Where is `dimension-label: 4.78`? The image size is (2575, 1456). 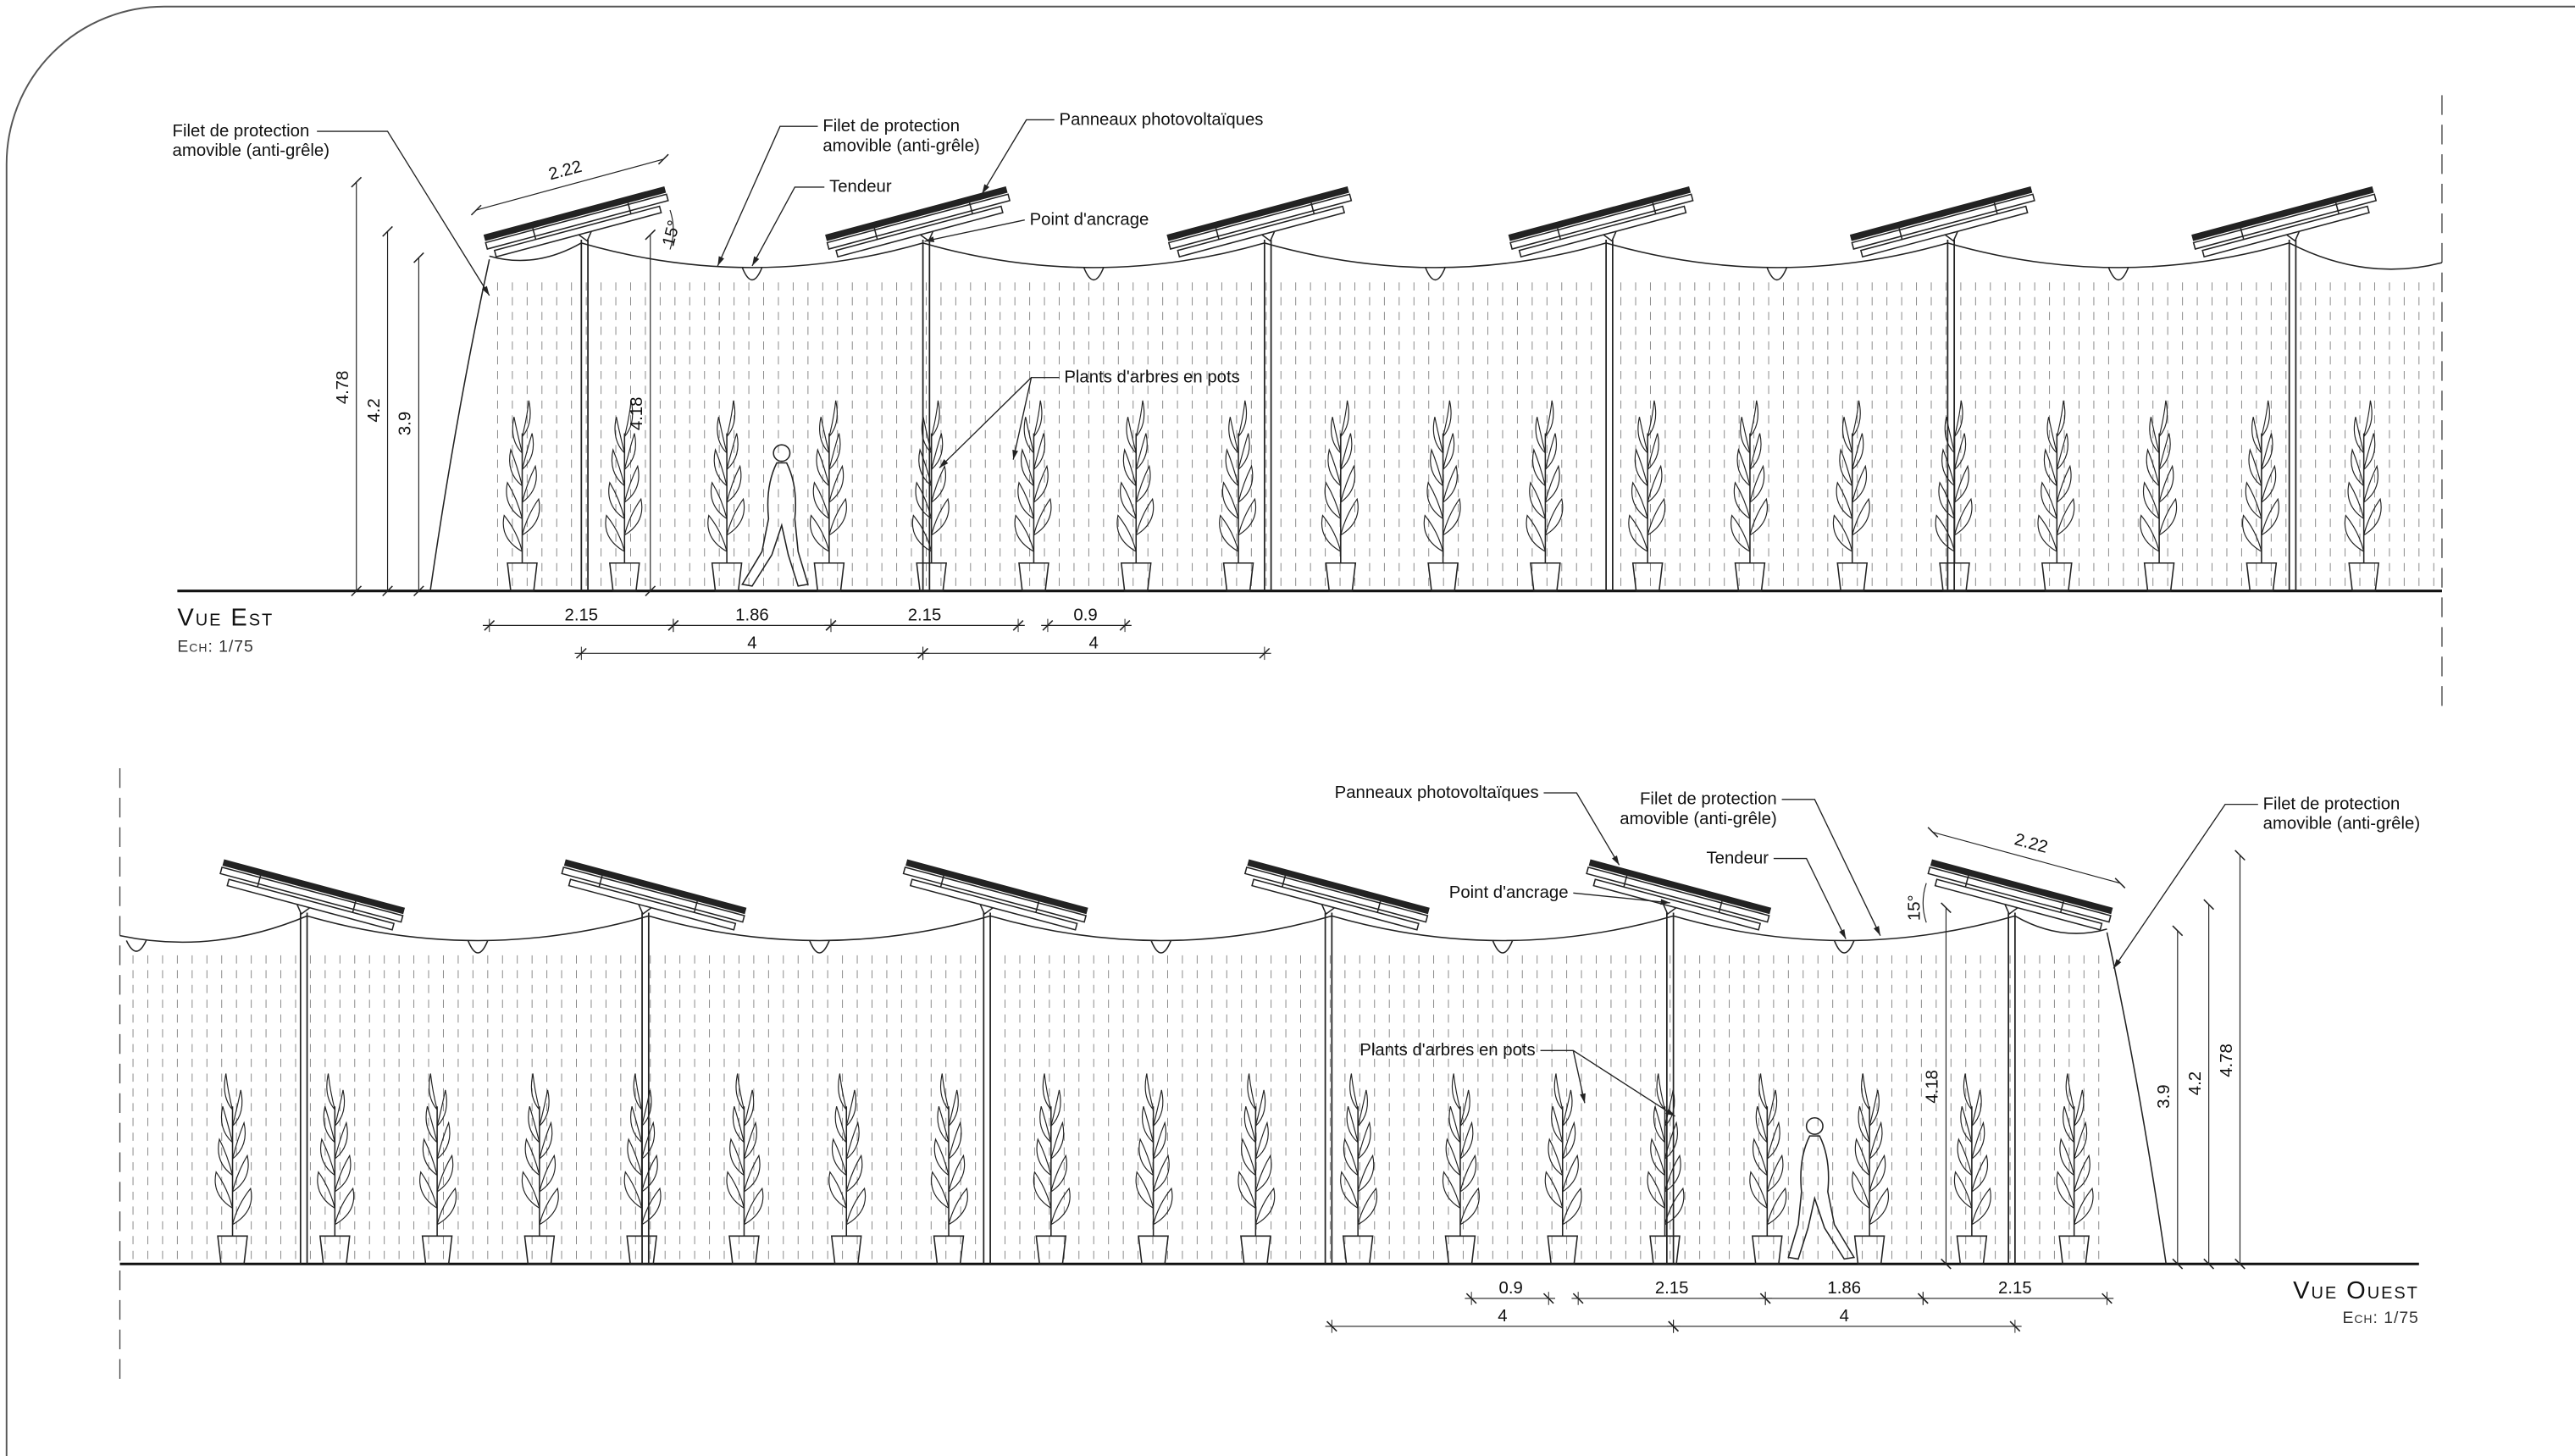 dimension-label: 4.78 is located at coordinates (343, 388).